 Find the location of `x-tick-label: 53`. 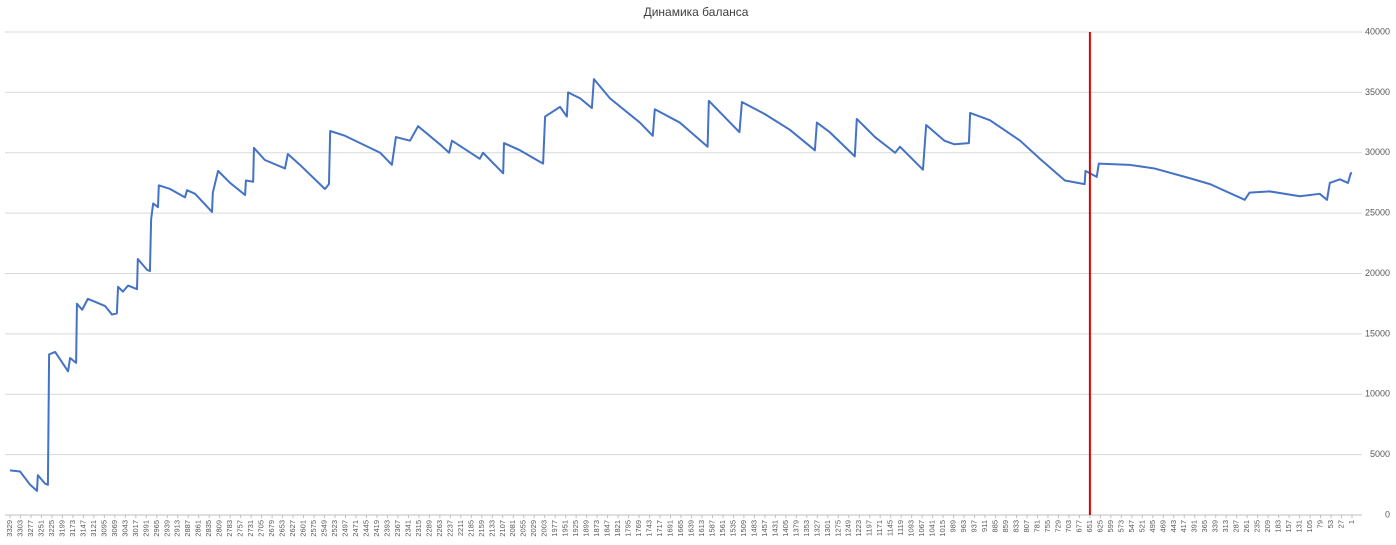

x-tick-label: 53 is located at coordinates (1330, 524).